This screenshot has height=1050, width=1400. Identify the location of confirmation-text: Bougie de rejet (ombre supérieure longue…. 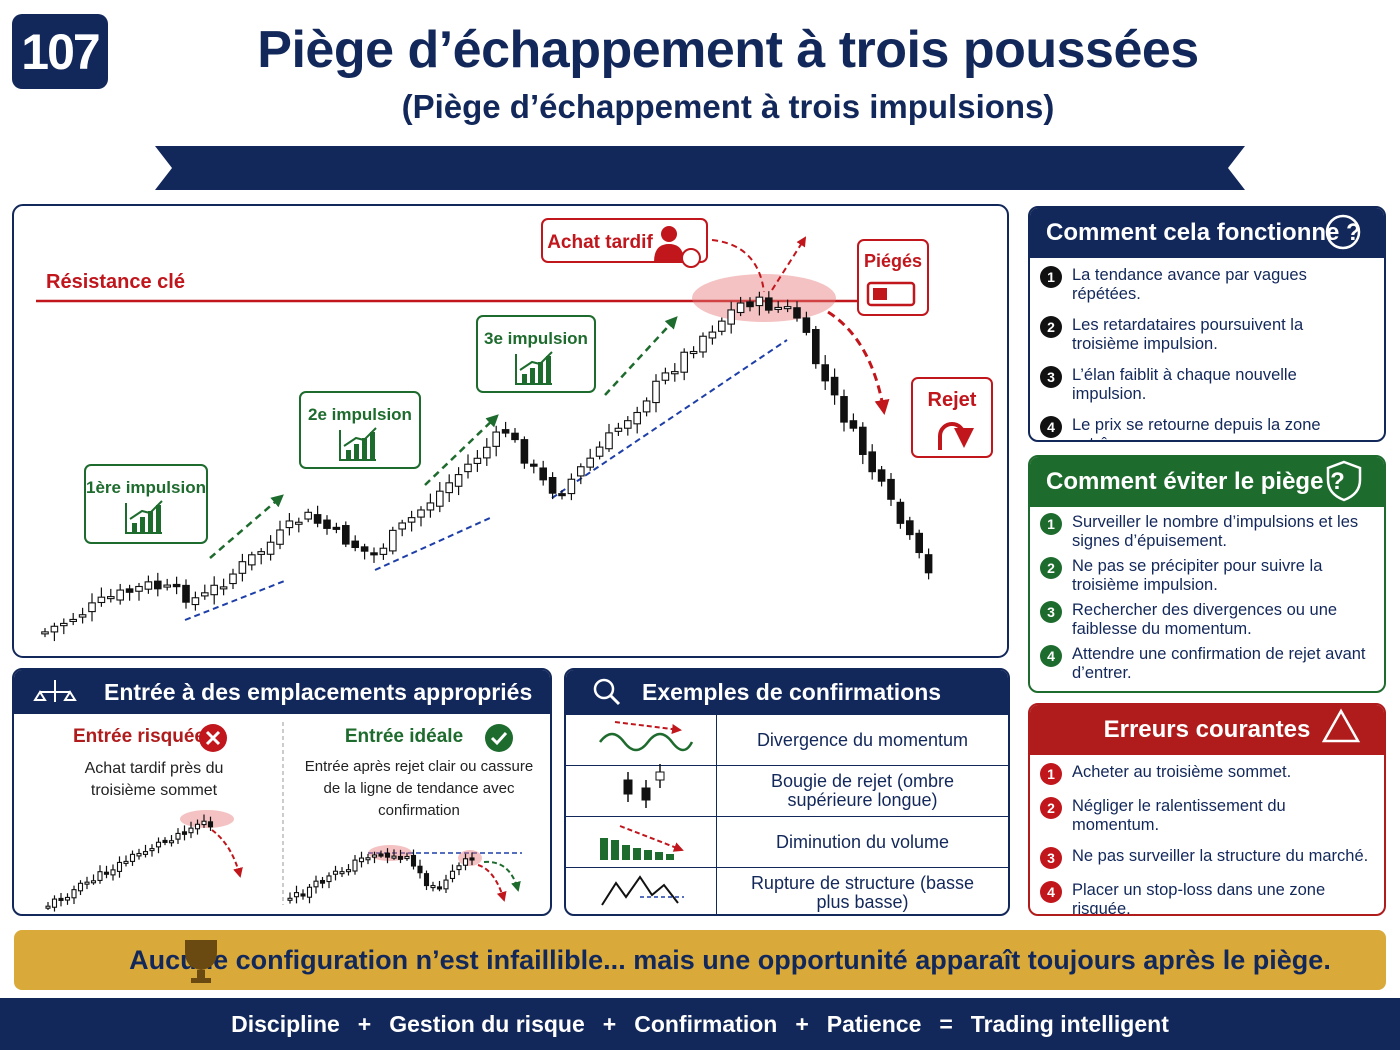
(862, 790).